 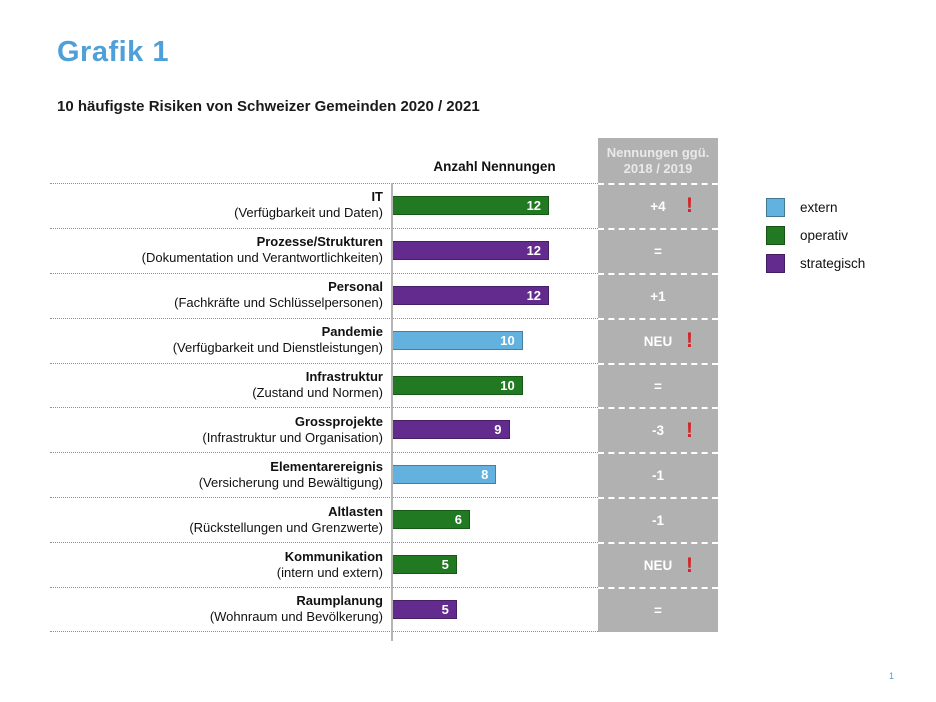 I want to click on category-labels: Infrastruktur (Zustand und Normen), so click(x=220, y=385).